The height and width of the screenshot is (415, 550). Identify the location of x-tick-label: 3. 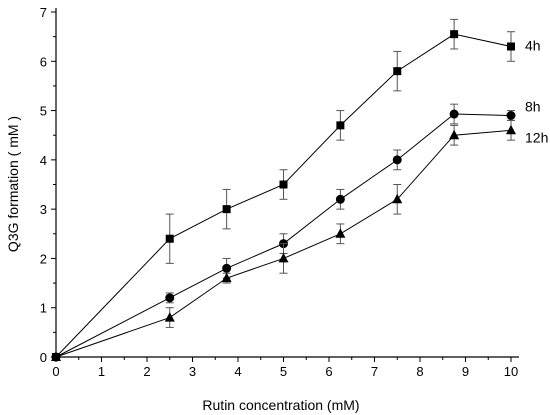
(192, 371).